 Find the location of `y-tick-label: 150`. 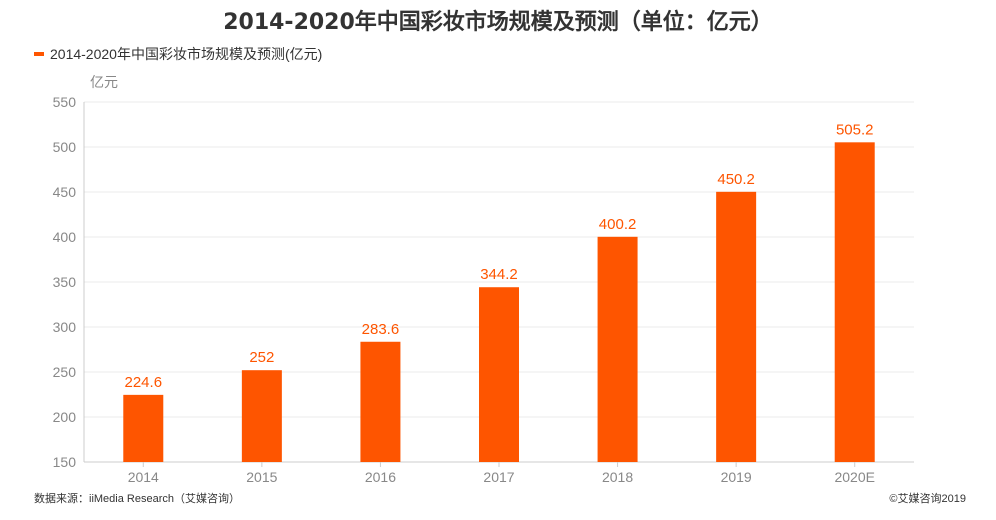

y-tick-label: 150 is located at coordinates (65, 462).